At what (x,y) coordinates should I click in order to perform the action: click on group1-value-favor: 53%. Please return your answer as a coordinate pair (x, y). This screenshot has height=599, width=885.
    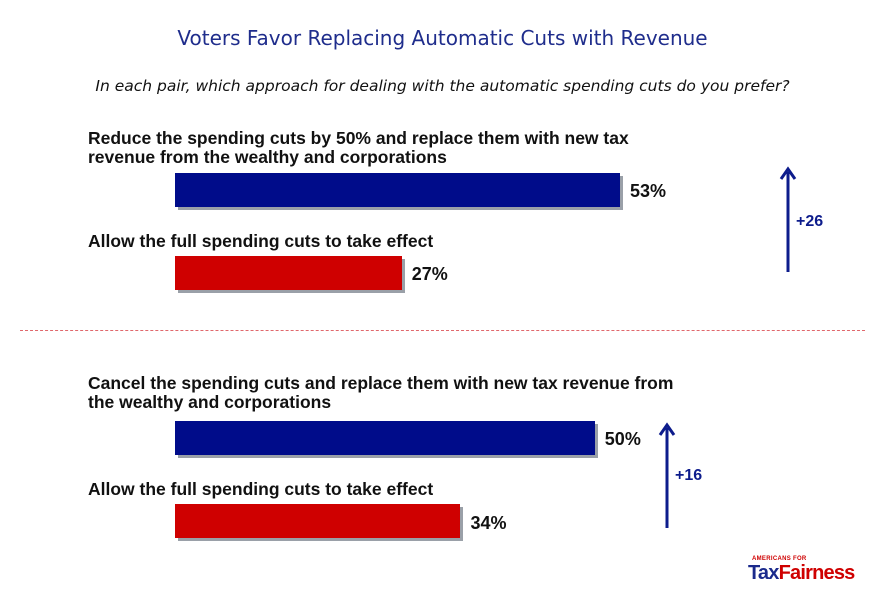
    Looking at the image, I should click on (648, 191).